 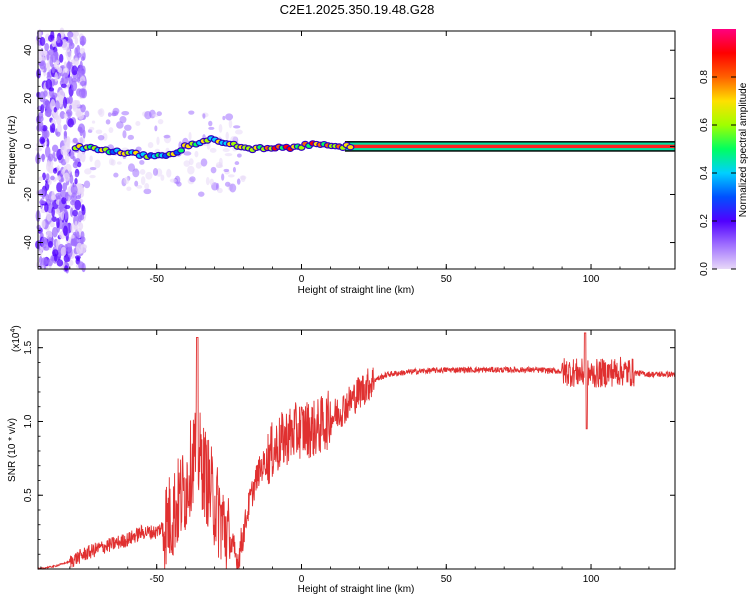 I want to click on y-tick-label: -20, so click(x=28, y=194).